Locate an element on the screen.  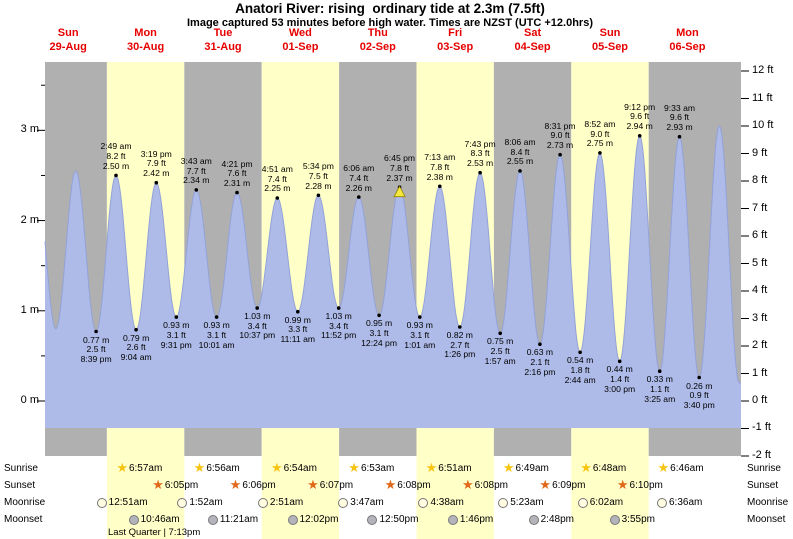
sunrise-entry: ★ 6:54am is located at coordinates (294, 468).